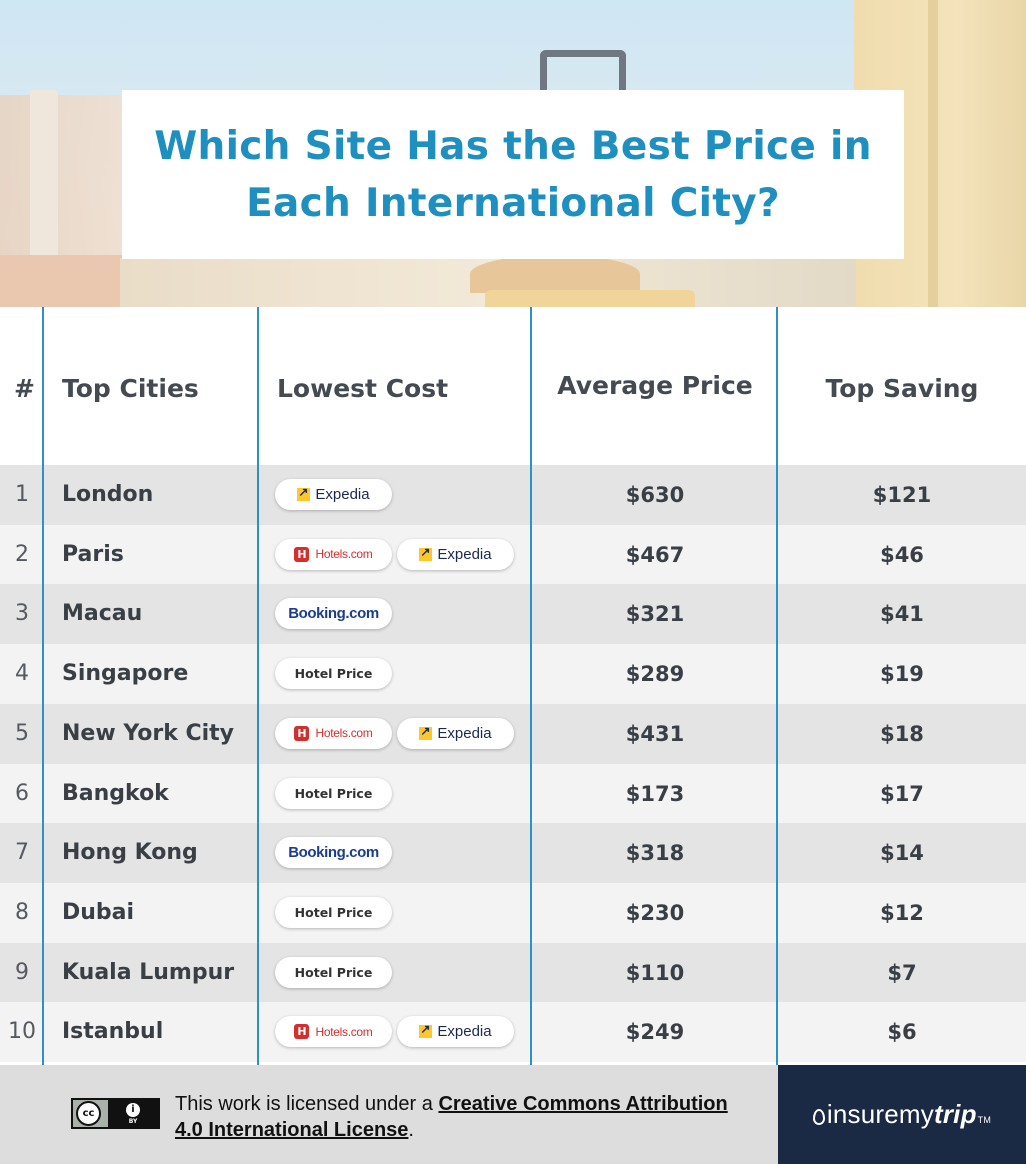 The height and width of the screenshot is (1164, 1026). I want to click on row-city: Macau, so click(102, 614).